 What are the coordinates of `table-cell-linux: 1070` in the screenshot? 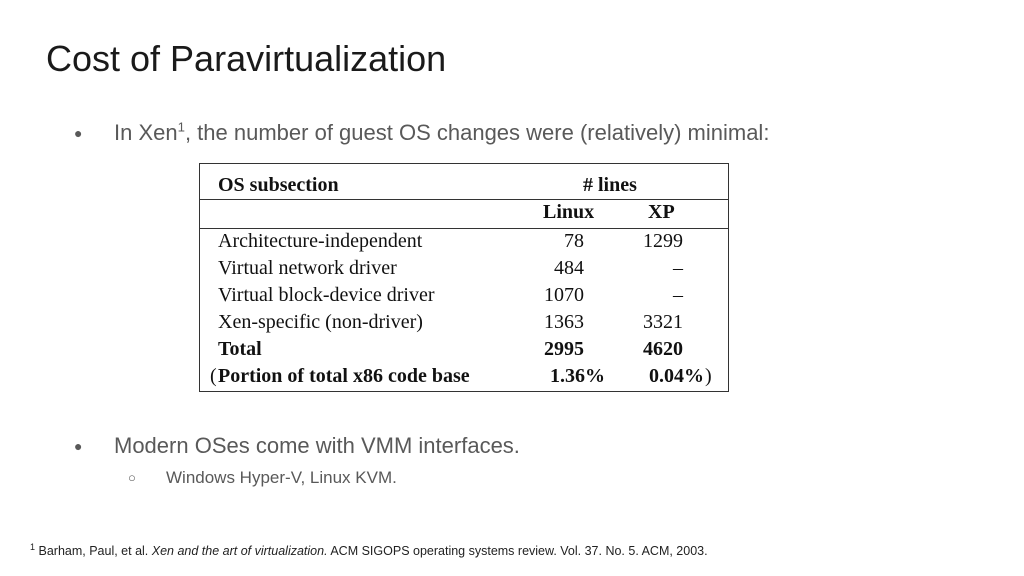 It's located at (564, 295).